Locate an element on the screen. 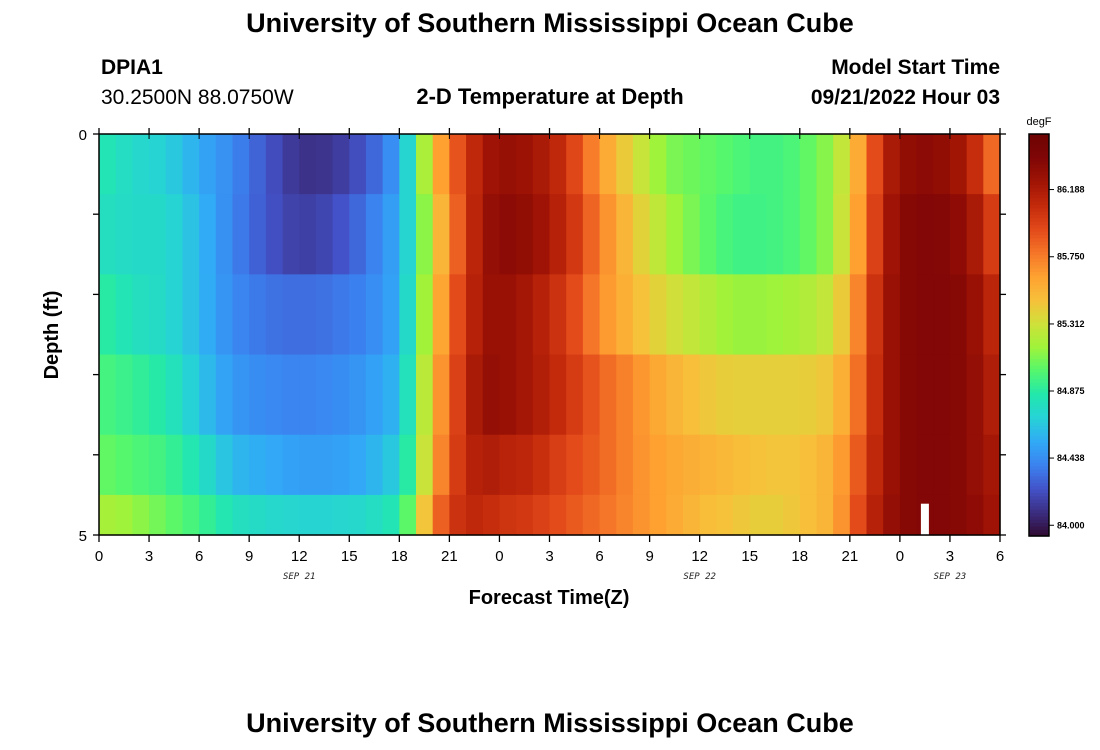 The image size is (1100, 750). colorbar-frame is located at coordinates (1039, 335).